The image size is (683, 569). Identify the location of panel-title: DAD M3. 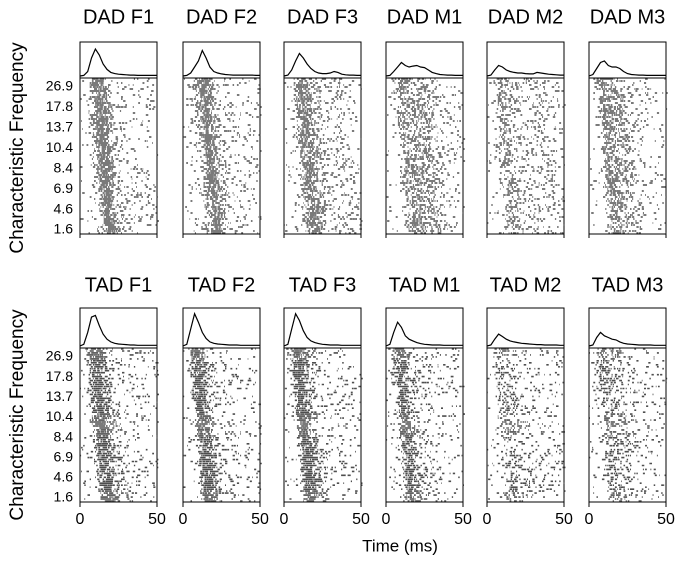
(628, 17).